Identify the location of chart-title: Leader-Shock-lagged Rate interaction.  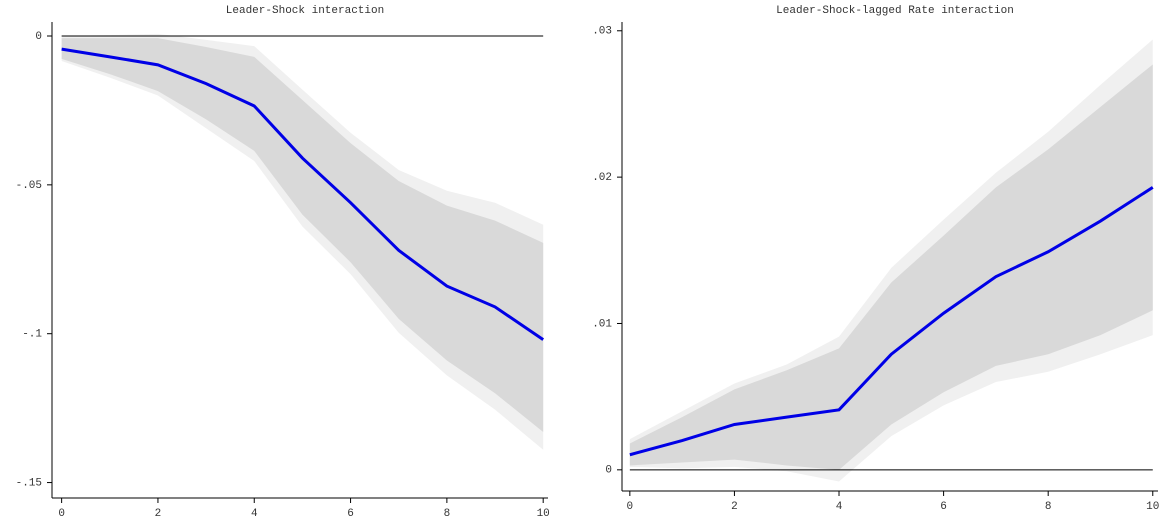
(895, 11).